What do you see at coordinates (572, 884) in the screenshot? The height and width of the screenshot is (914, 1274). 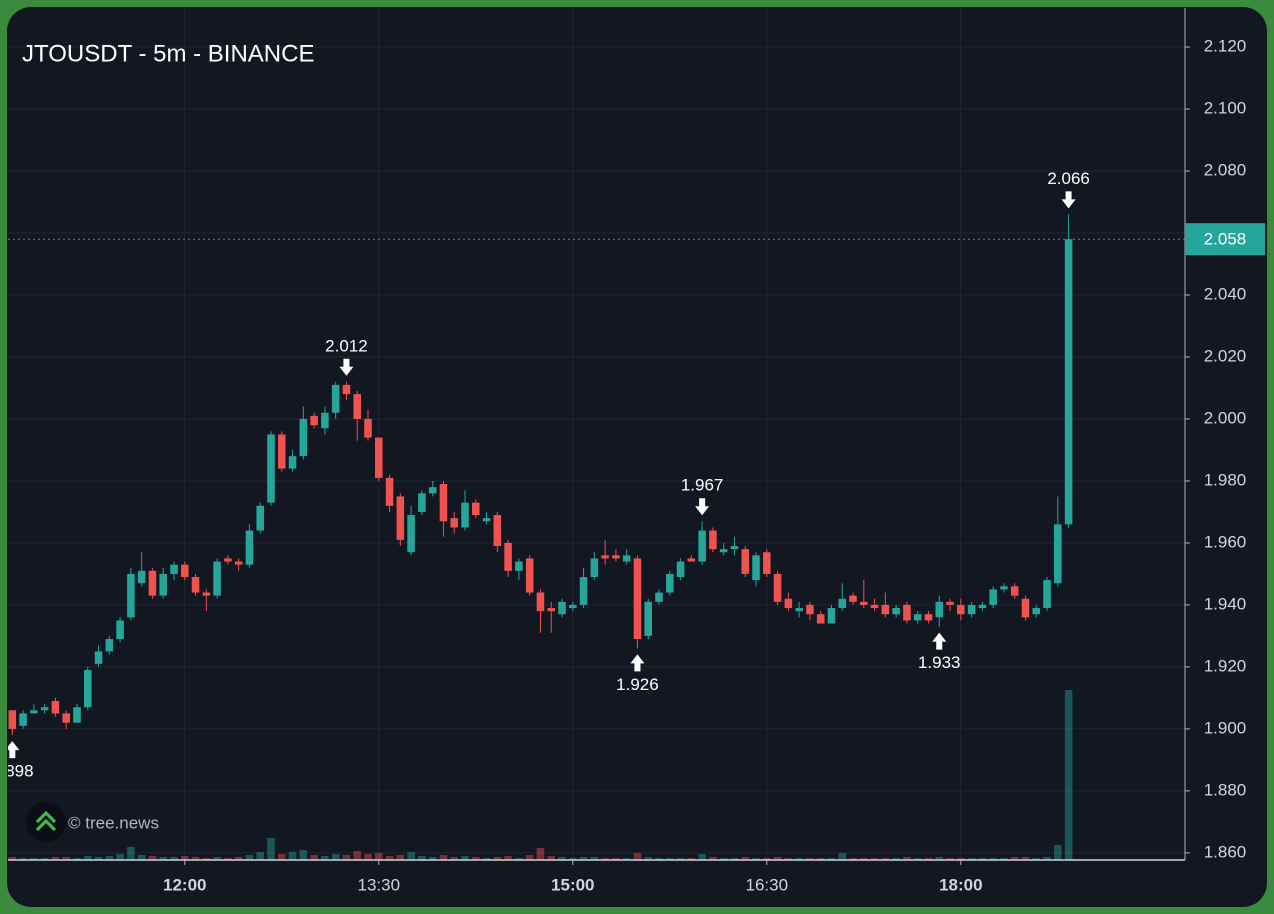 I see `x-tick-label: 15:00` at bounding box center [572, 884].